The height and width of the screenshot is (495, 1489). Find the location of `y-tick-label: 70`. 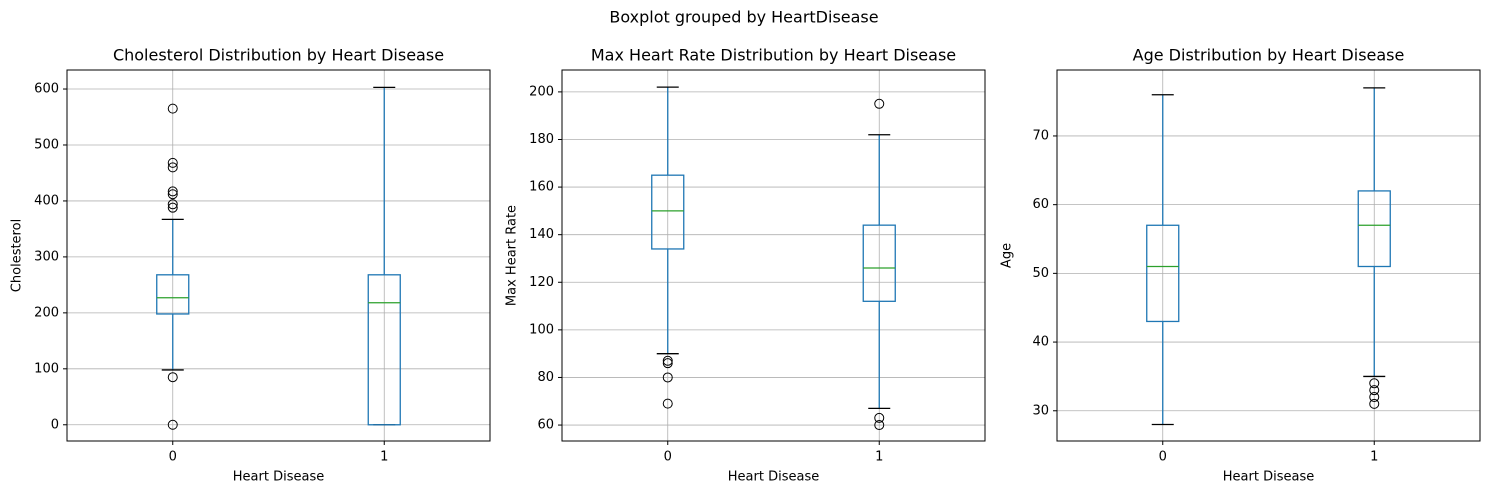

y-tick-label: 70 is located at coordinates (1040, 135).